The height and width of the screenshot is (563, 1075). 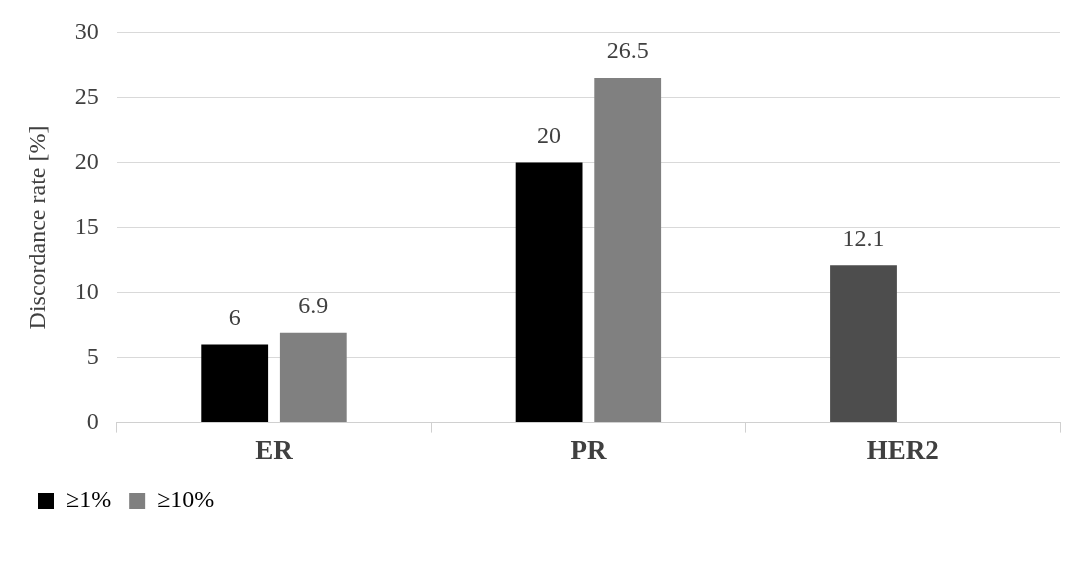 I want to click on legend-label: ≥1%, so click(x=89, y=499).